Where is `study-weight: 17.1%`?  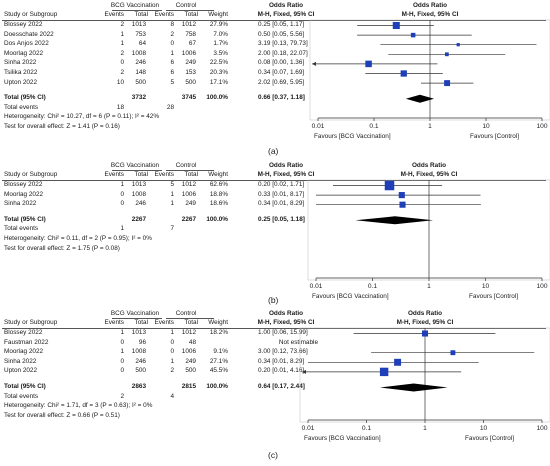 study-weight: 17.1% is located at coordinates (218, 82).